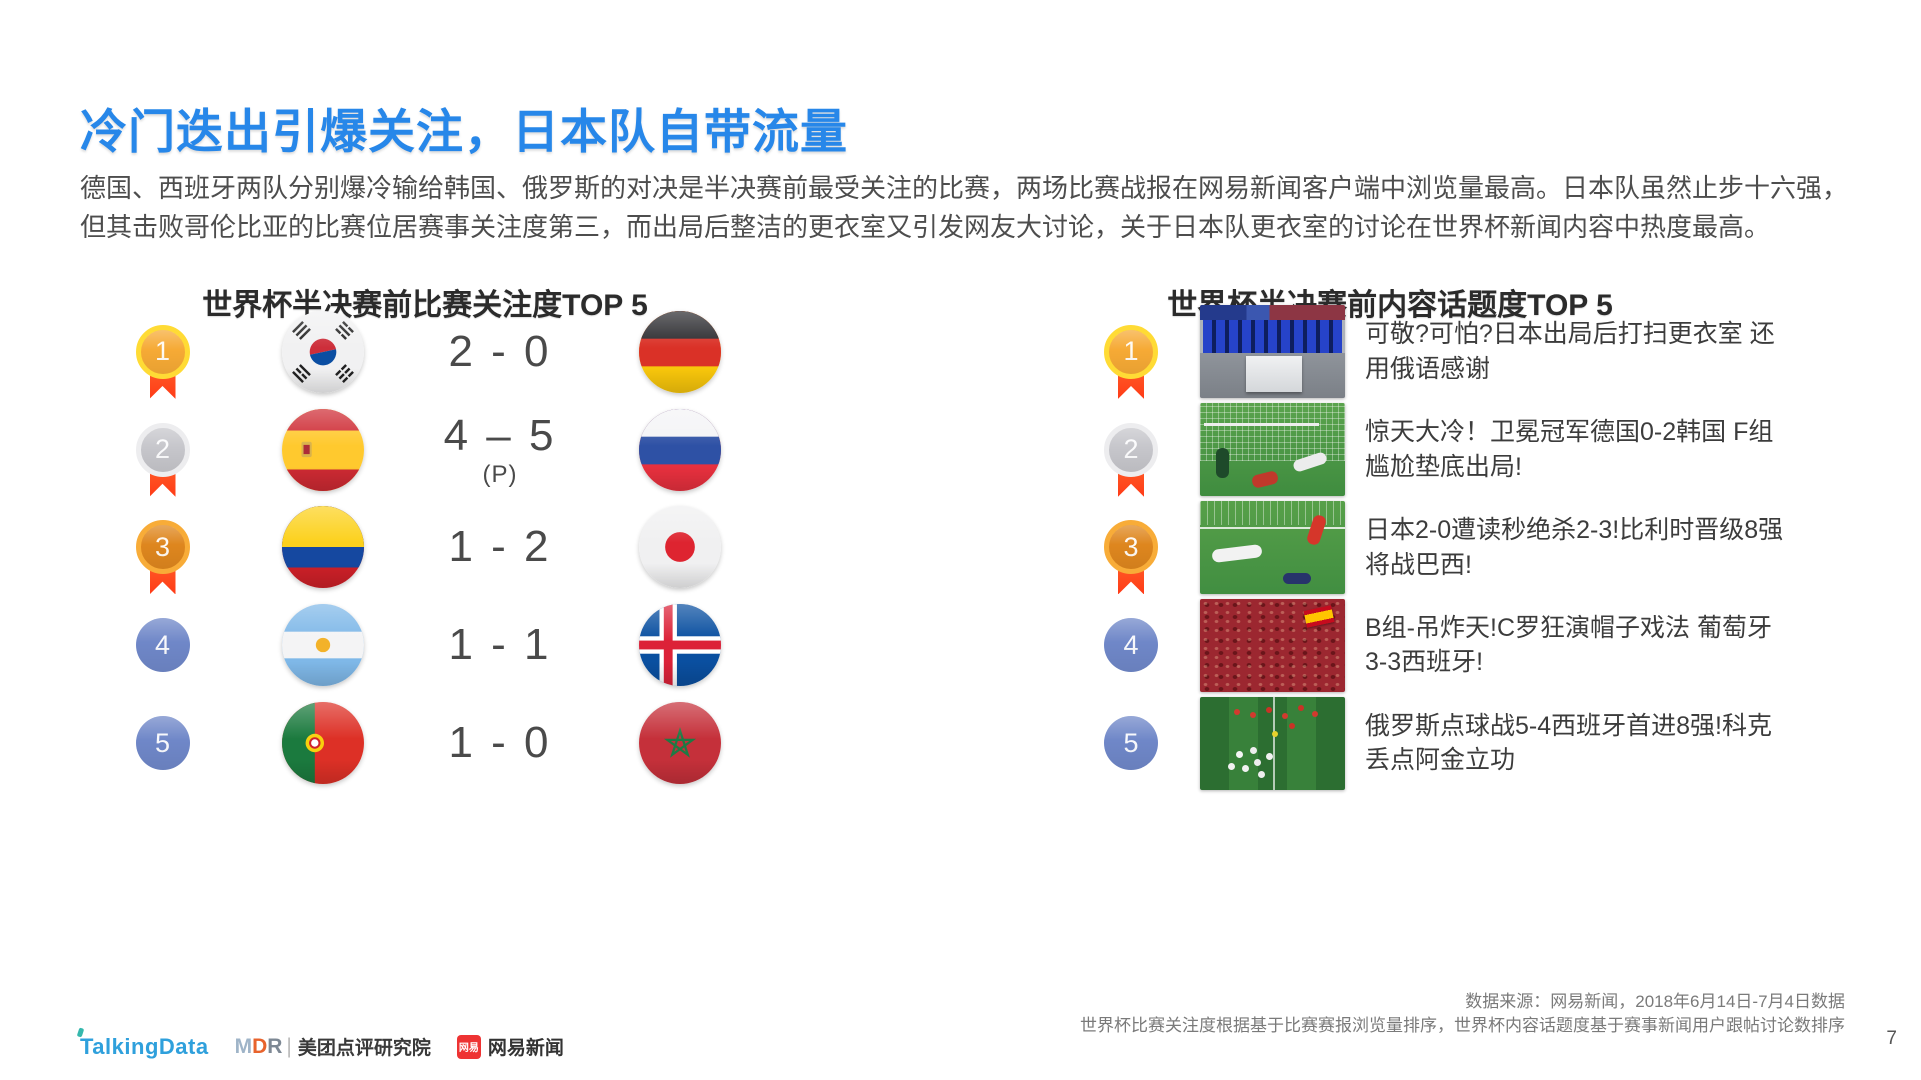 Image resolution: width=1921 pixels, height=1080 pixels. I want to click on news-headline: 日本2-0遭读秒绝杀2-3!比利时晋级8强将战巴西!, so click(1574, 547).